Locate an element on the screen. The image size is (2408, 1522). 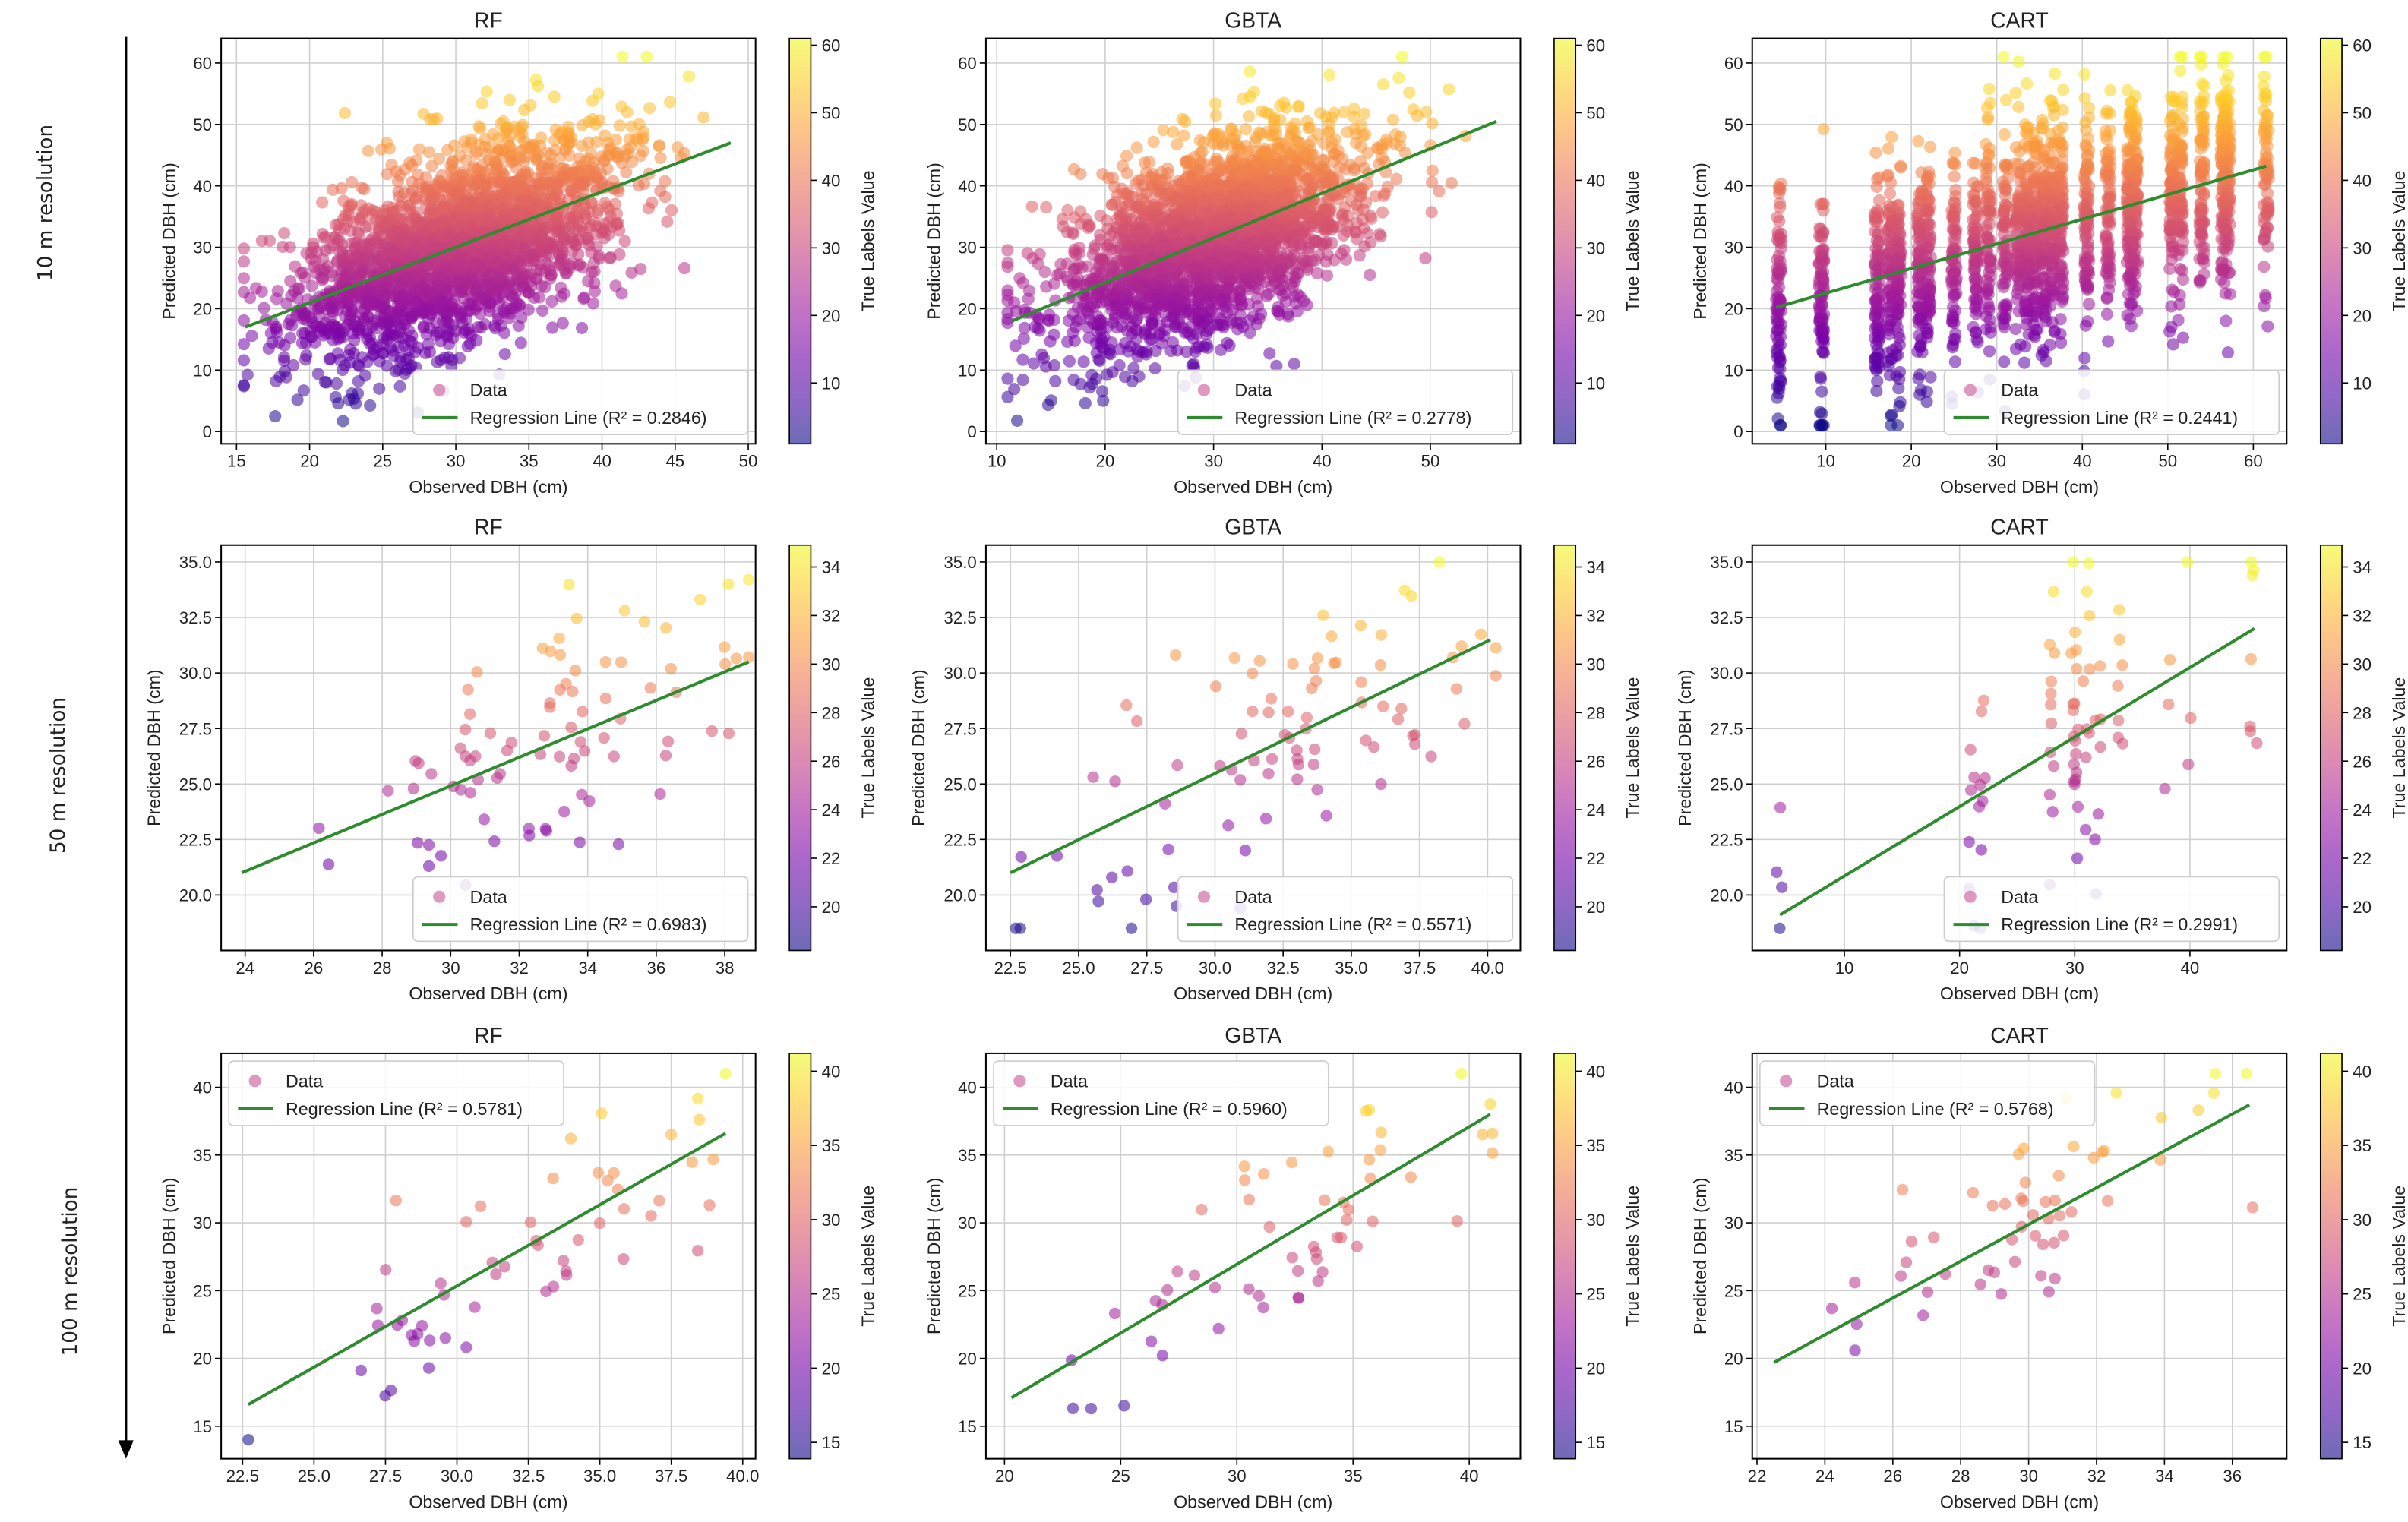
y-tick-label: 0 is located at coordinates (972, 431).